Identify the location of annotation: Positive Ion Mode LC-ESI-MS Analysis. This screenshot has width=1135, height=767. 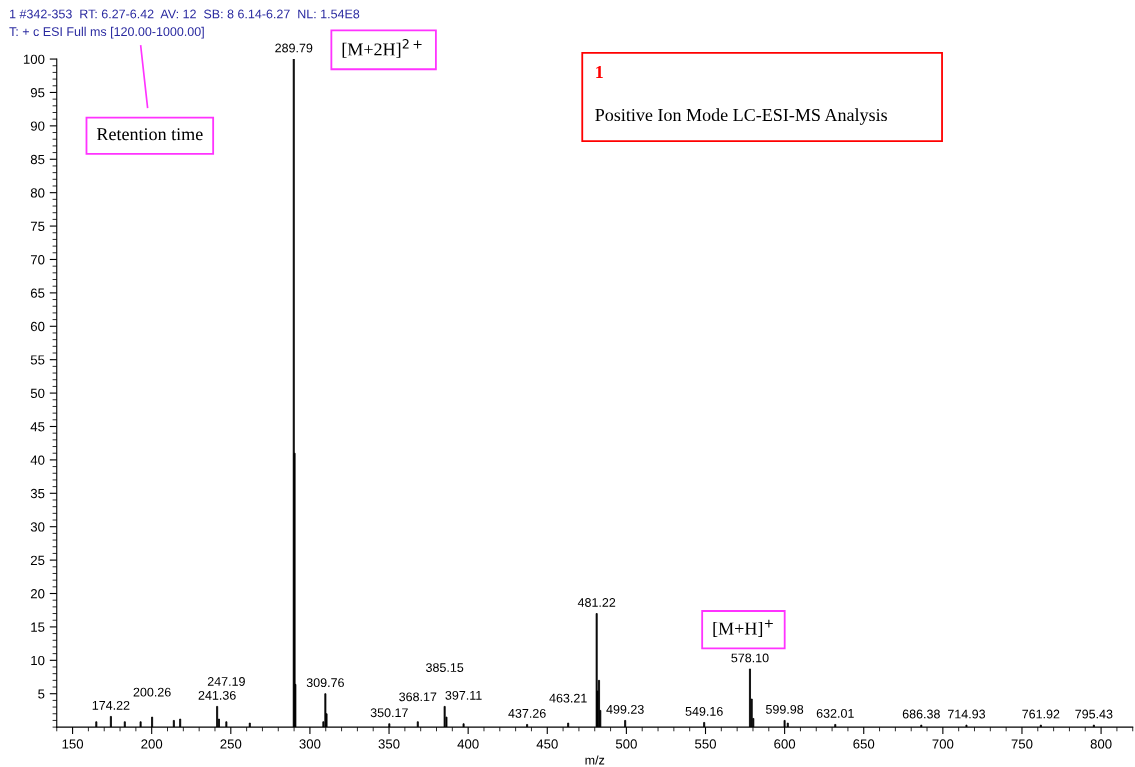
(741, 116).